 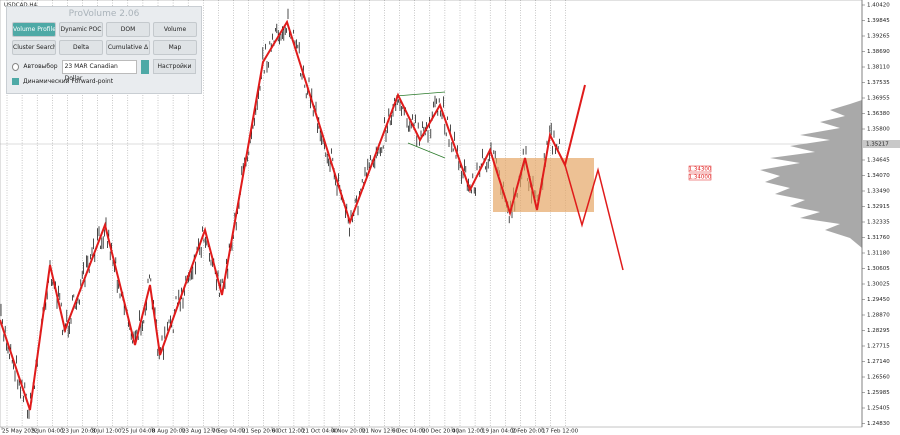 I want to click on current-price: 1.35217, so click(x=877, y=145).